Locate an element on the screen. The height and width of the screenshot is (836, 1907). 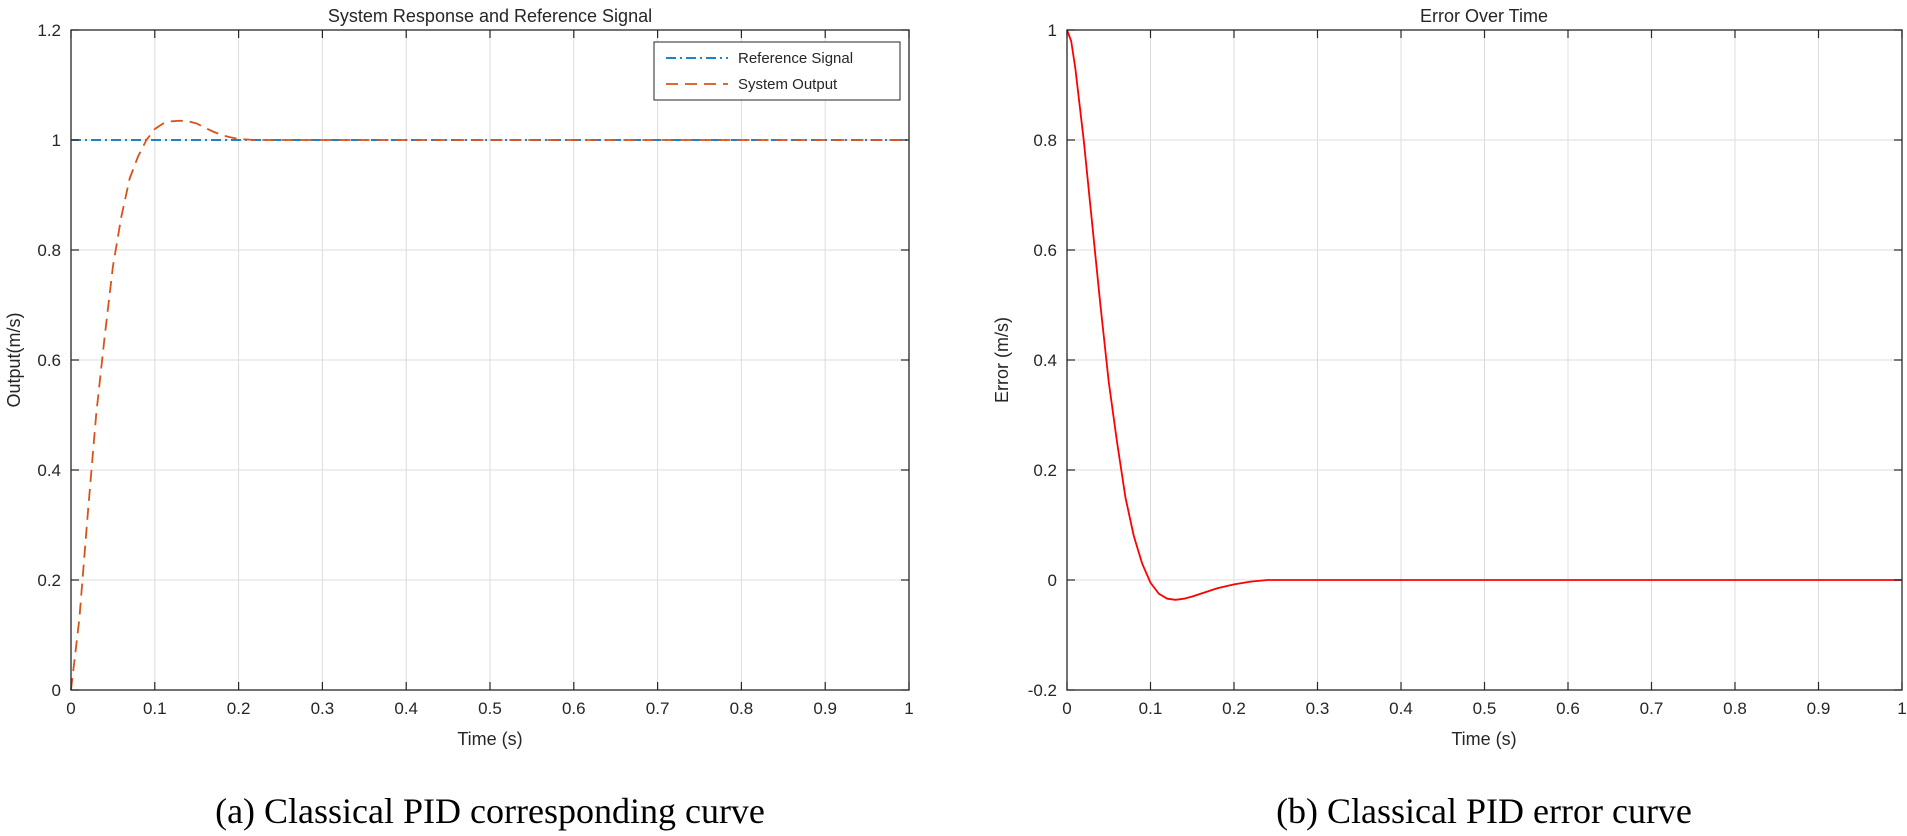
y-axis-label-right: Error (m/s) is located at coordinates (1002, 360).